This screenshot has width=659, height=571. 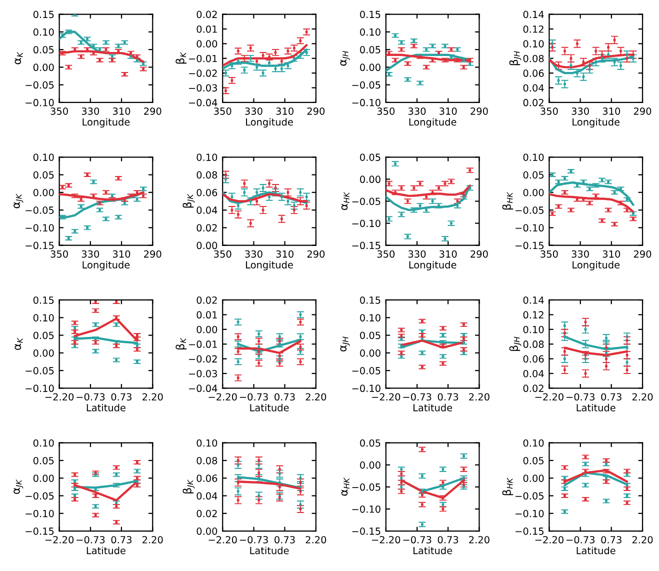 I want to click on y-axis-title: β$_{JH}$, so click(x=515, y=58).